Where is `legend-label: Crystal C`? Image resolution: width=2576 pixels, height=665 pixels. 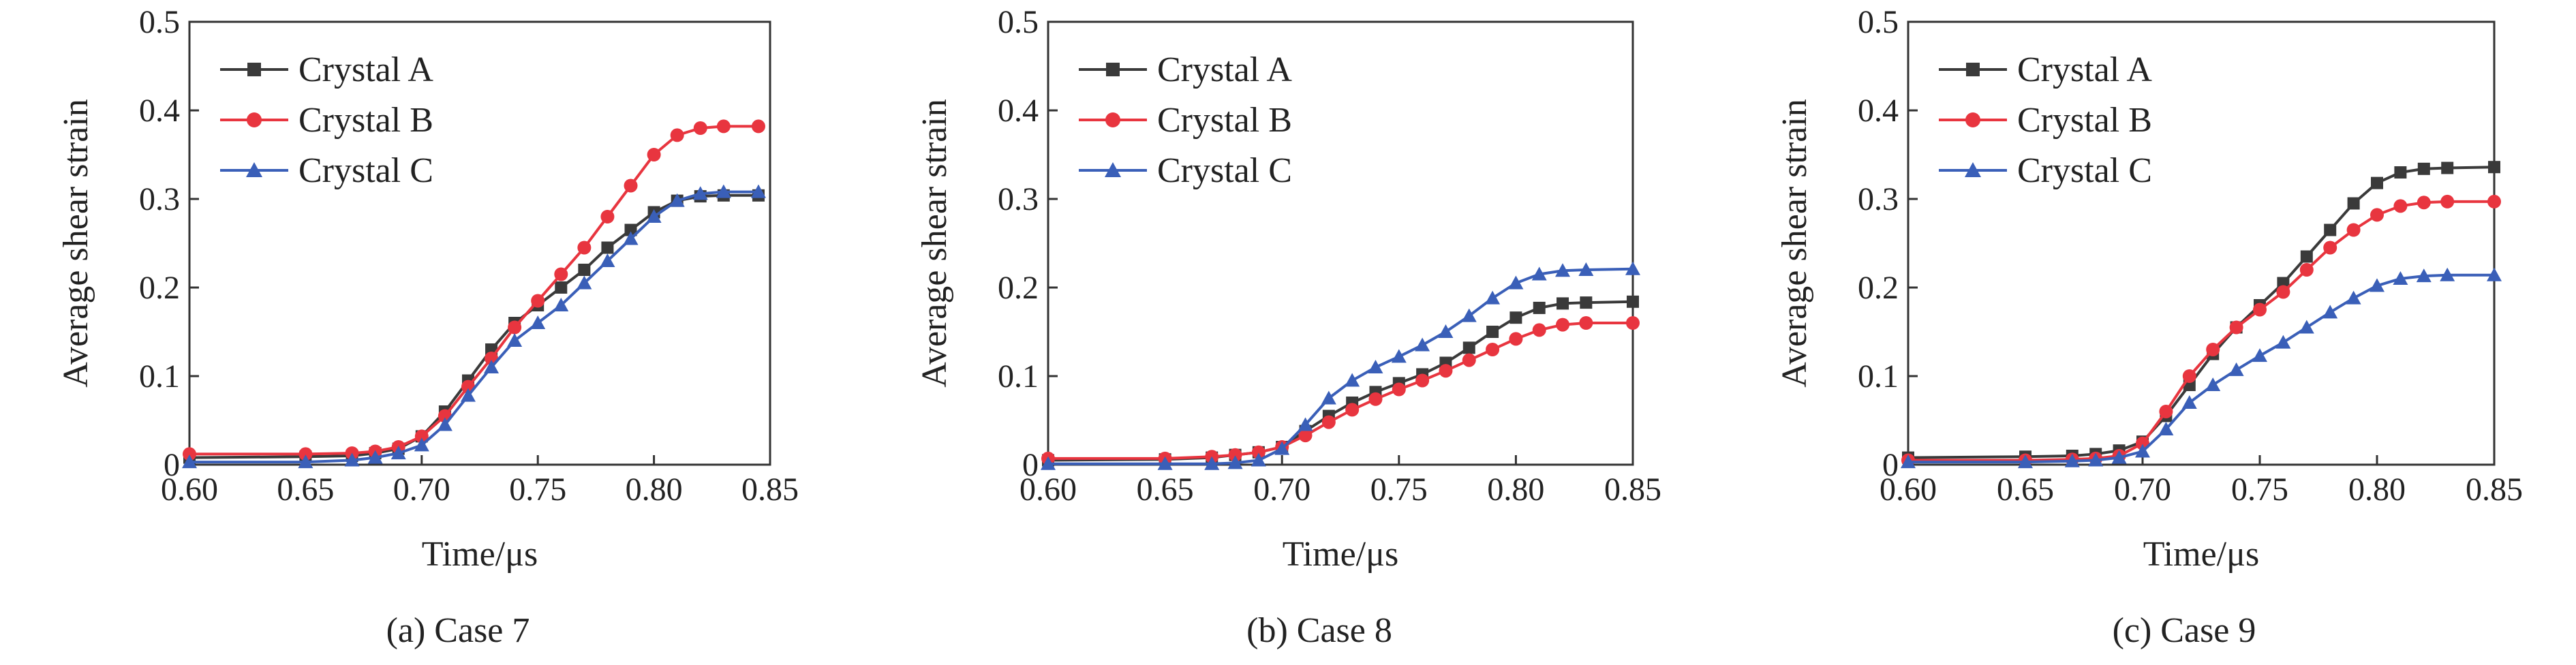
legend-label: Crystal C is located at coordinates (2084, 170).